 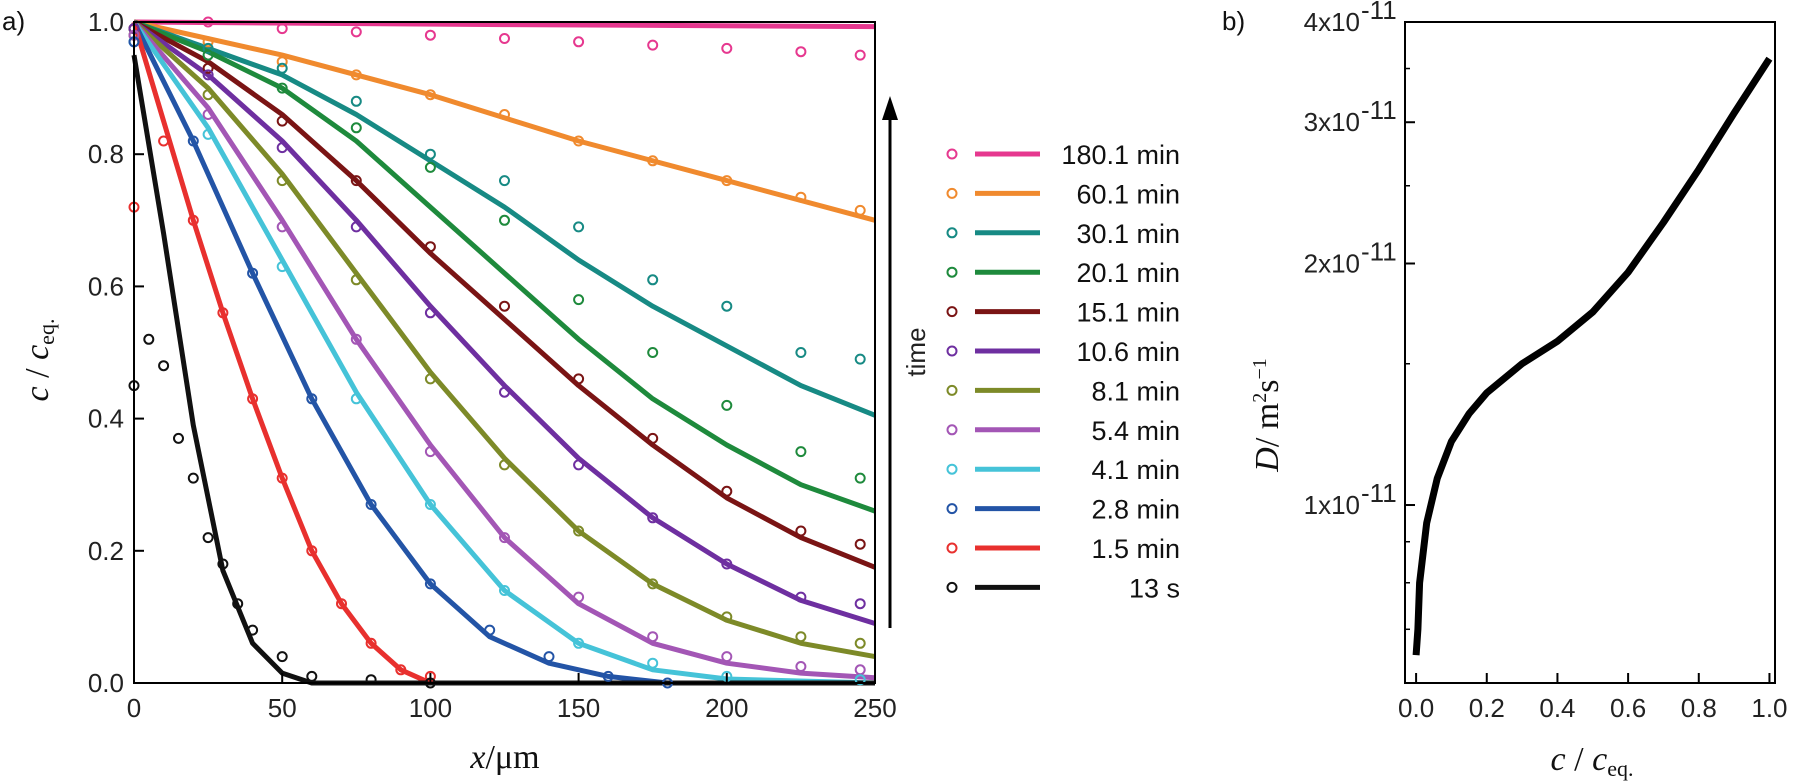 What do you see at coordinates (1128, 273) in the screenshot?
I see `legend-label: 20.1 min` at bounding box center [1128, 273].